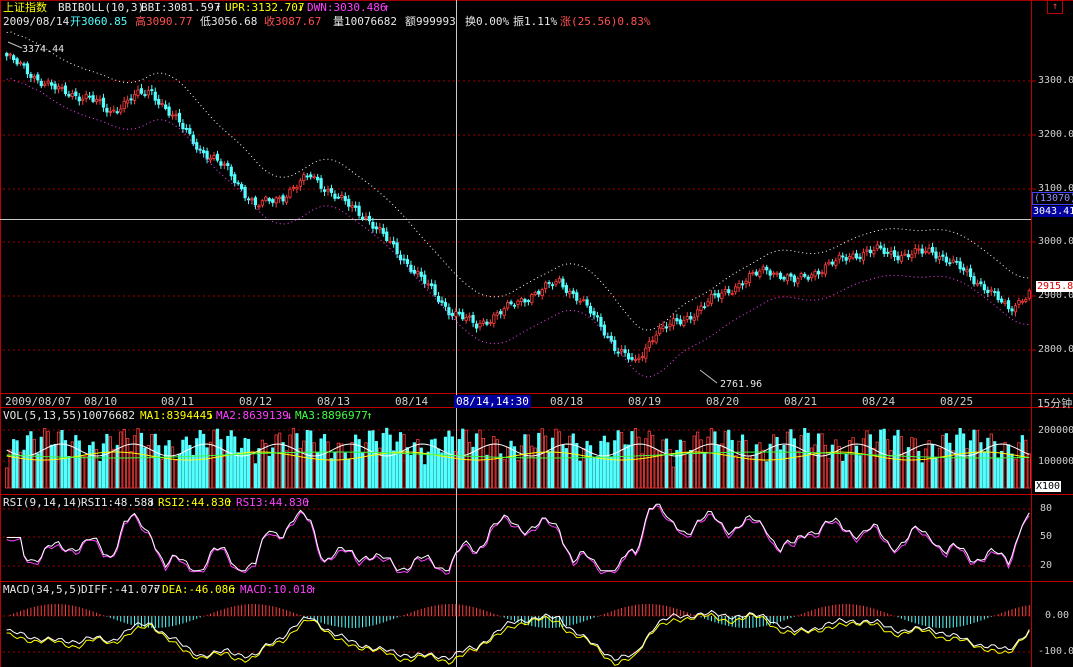 This screenshot has height=667, width=1073. I want to click on y-tick-2900: 2900.0, so click(1055, 295).